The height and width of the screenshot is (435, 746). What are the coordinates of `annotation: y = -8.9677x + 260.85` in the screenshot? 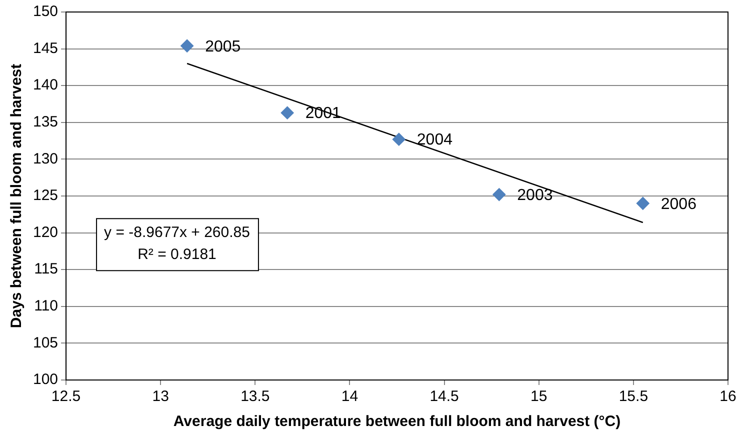 It's located at (177, 233).